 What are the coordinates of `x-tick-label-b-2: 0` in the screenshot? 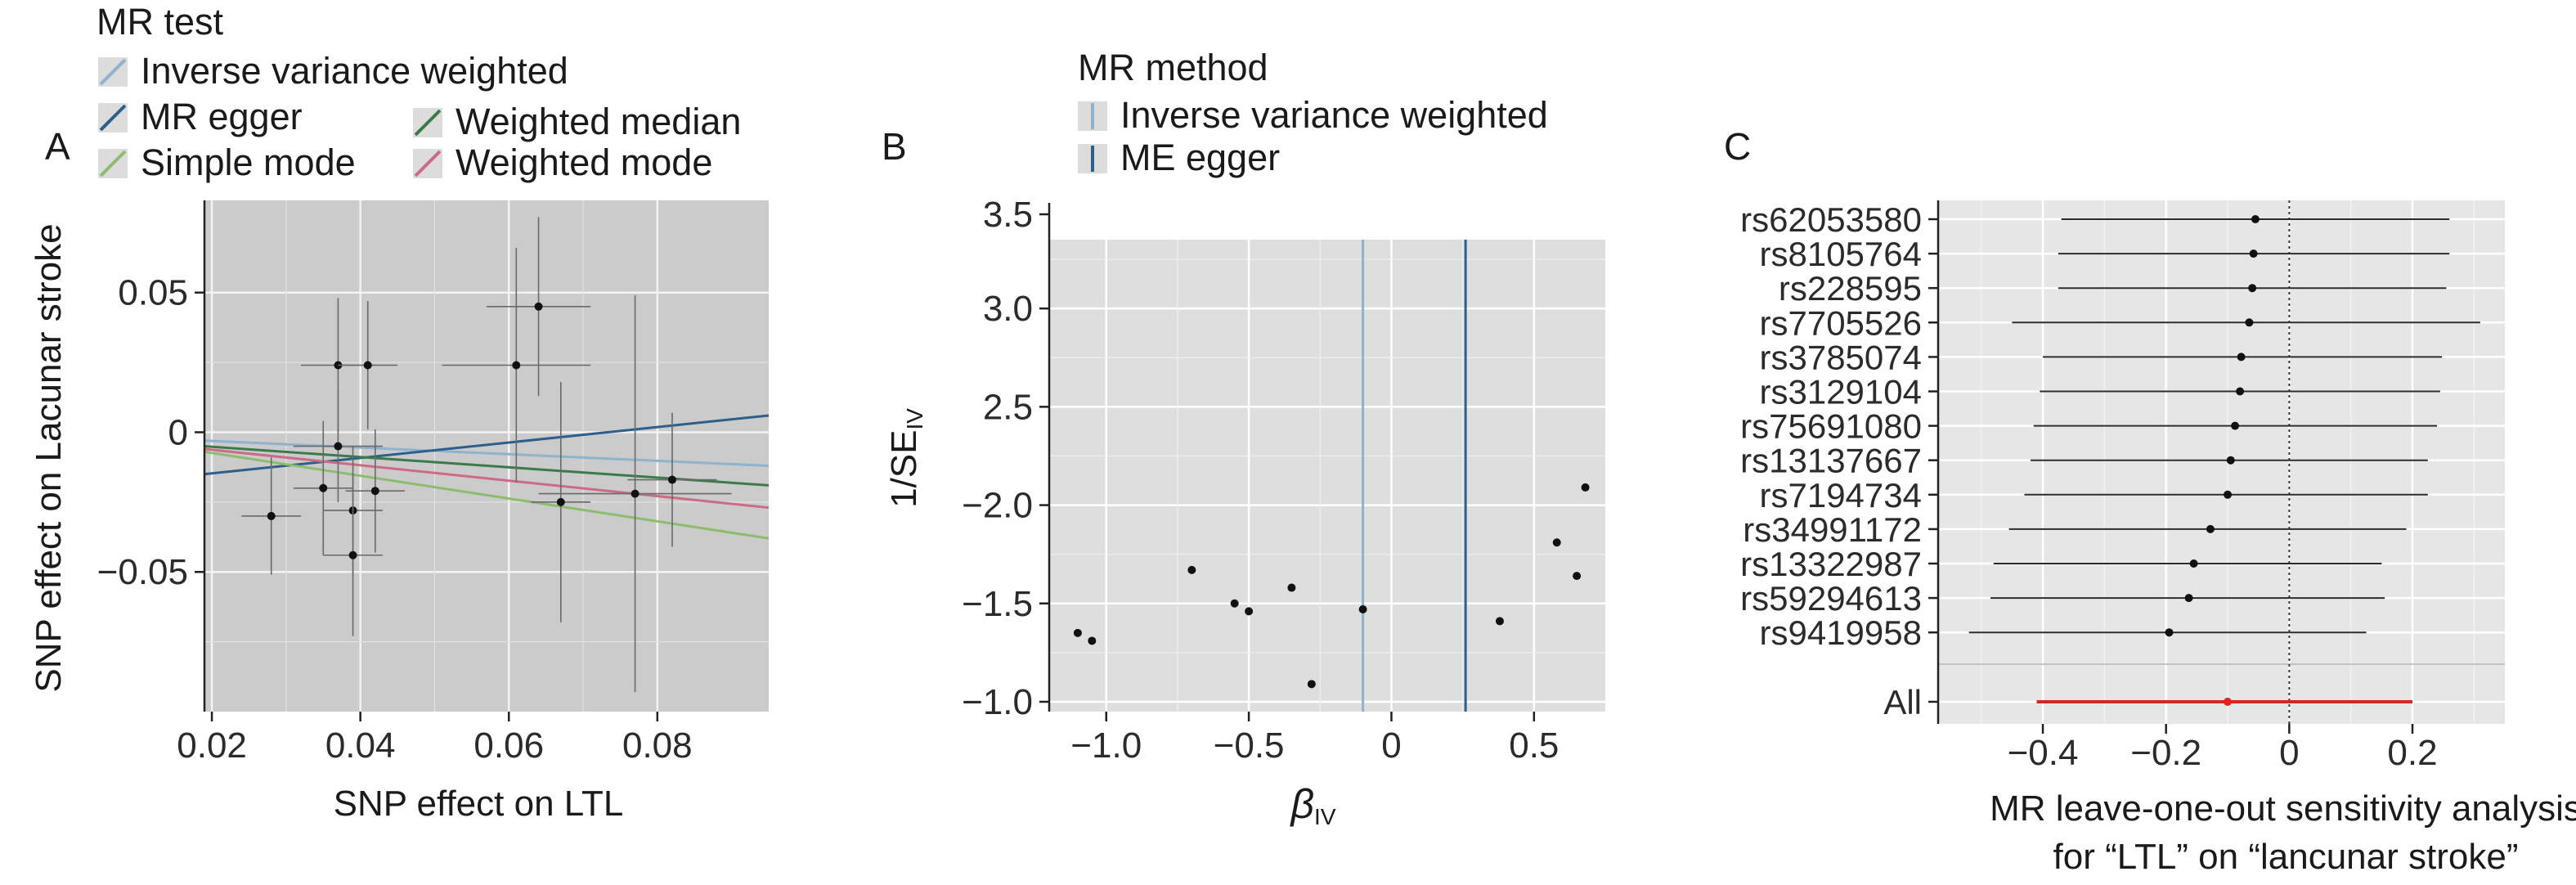 It's located at (1391, 746).